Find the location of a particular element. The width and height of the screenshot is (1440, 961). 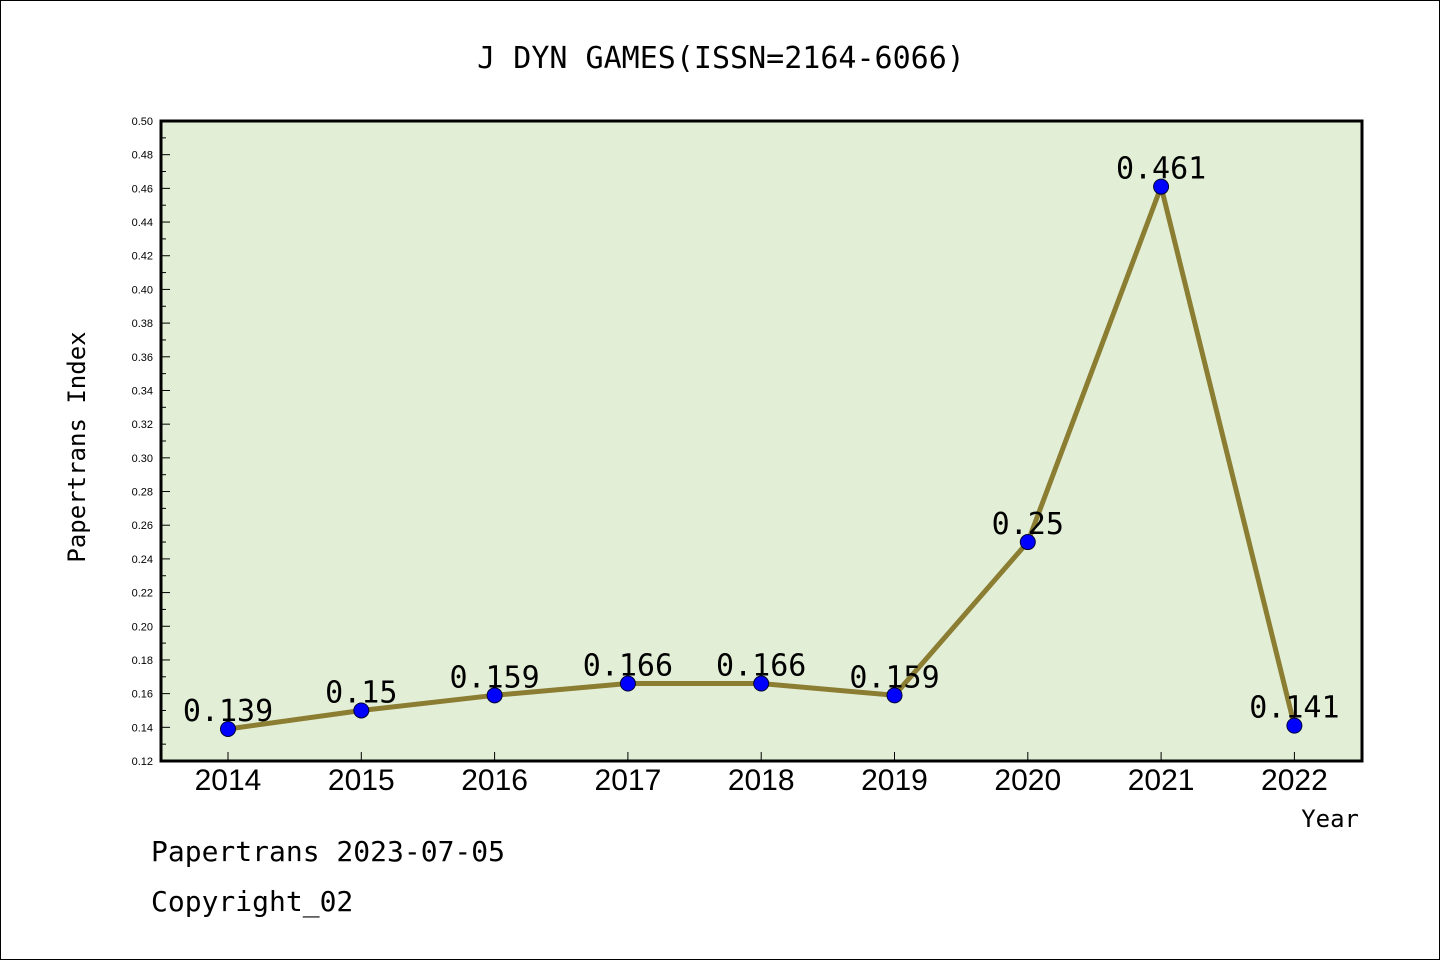

y-tick-label: 0.42 is located at coordinates (142, 257).